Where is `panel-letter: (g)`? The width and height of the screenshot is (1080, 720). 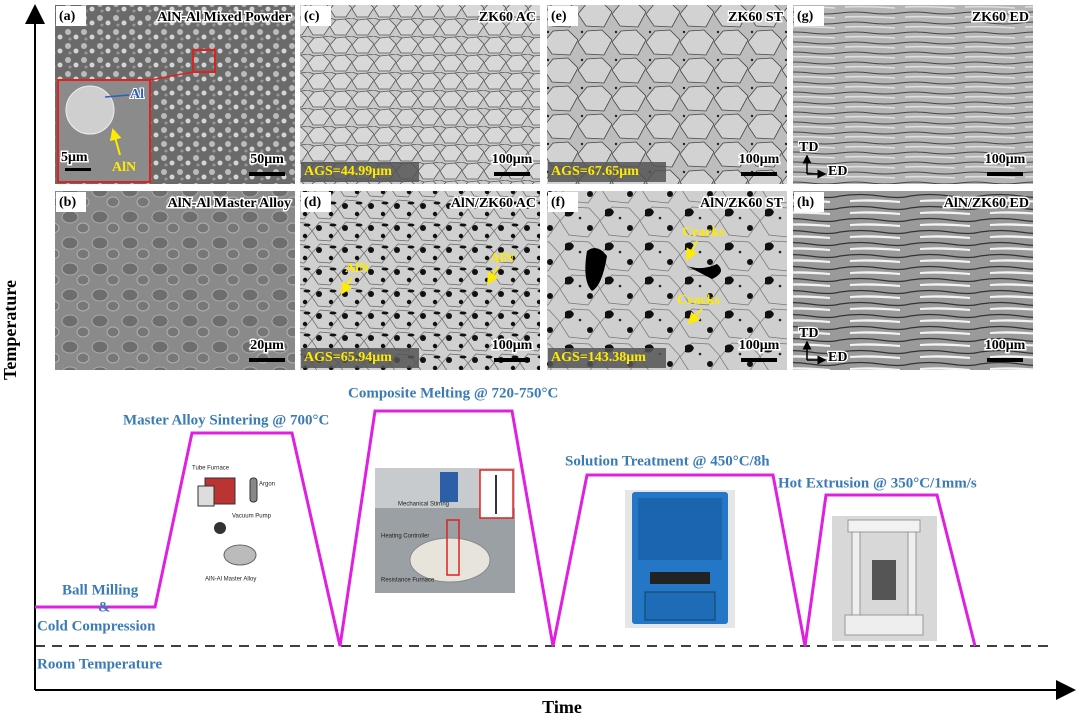 panel-letter: (g) is located at coordinates (805, 16).